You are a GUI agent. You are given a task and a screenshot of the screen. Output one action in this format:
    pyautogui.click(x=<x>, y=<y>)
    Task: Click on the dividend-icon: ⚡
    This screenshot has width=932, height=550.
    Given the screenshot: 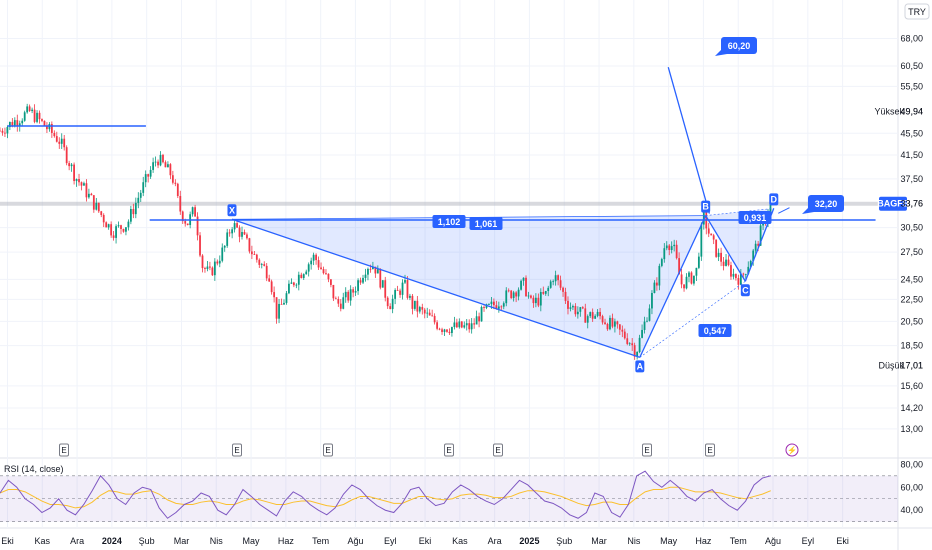 What is the action you would take?
    pyautogui.click(x=792, y=450)
    